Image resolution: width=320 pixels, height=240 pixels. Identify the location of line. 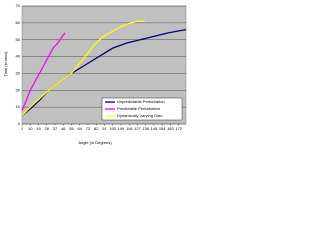
(43, 71).